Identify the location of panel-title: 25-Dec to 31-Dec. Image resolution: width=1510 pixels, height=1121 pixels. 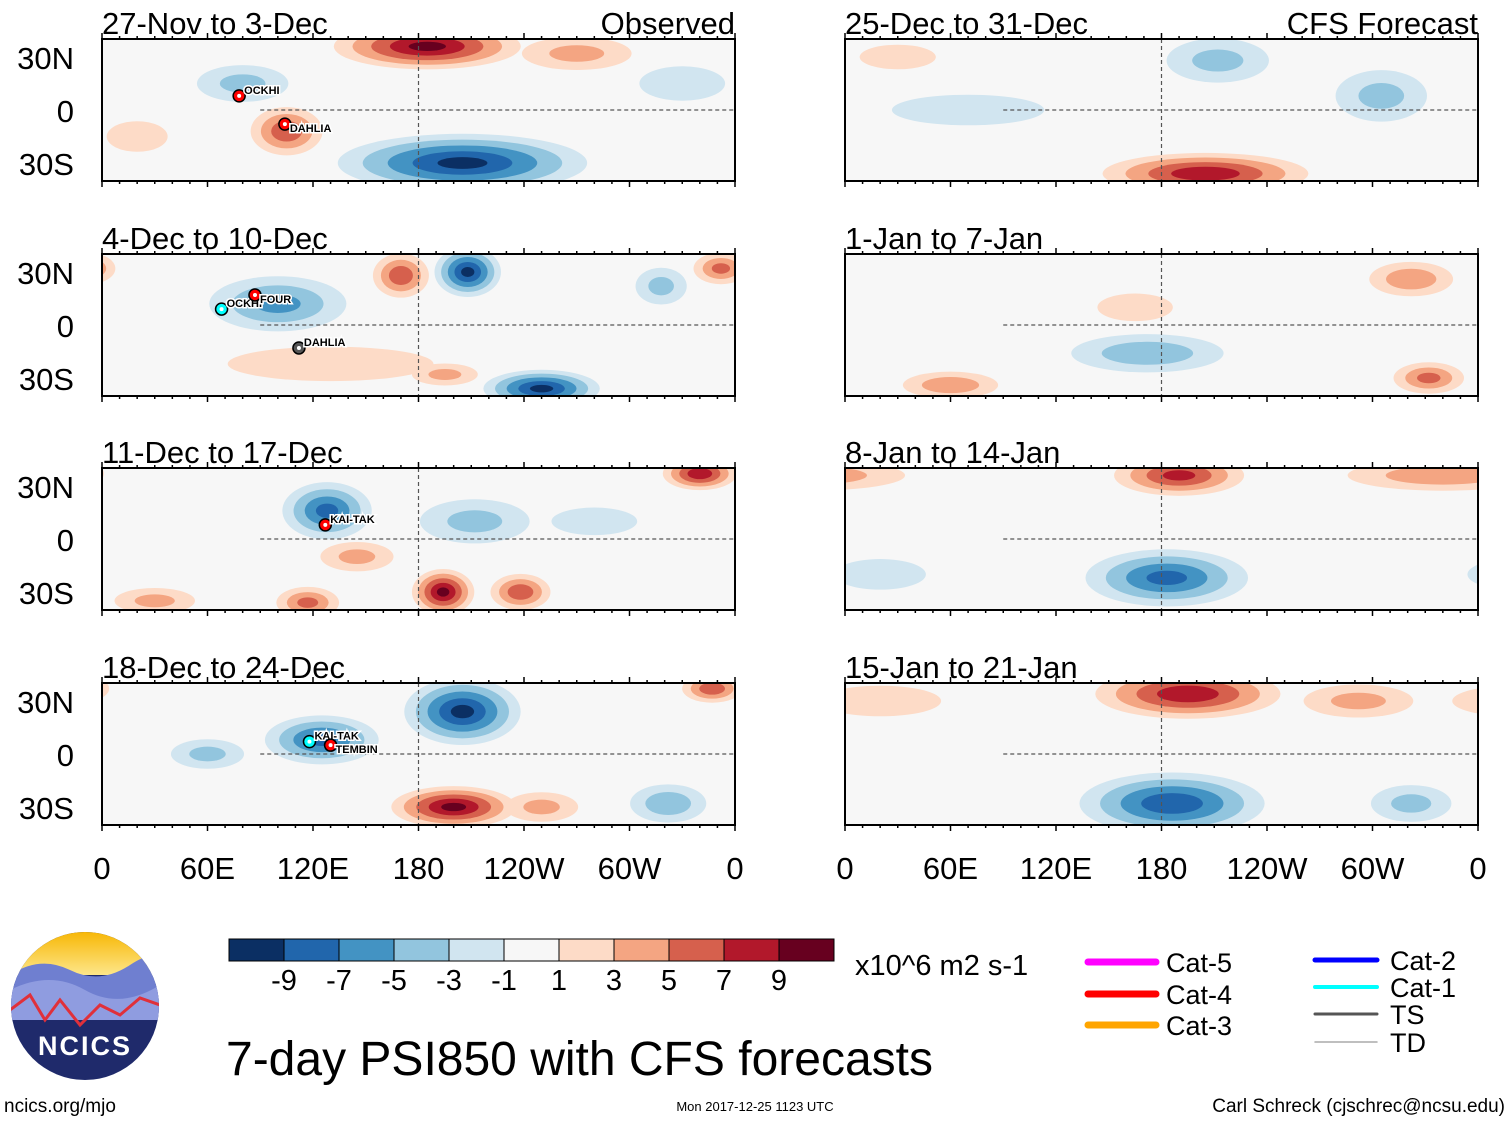
(966, 23).